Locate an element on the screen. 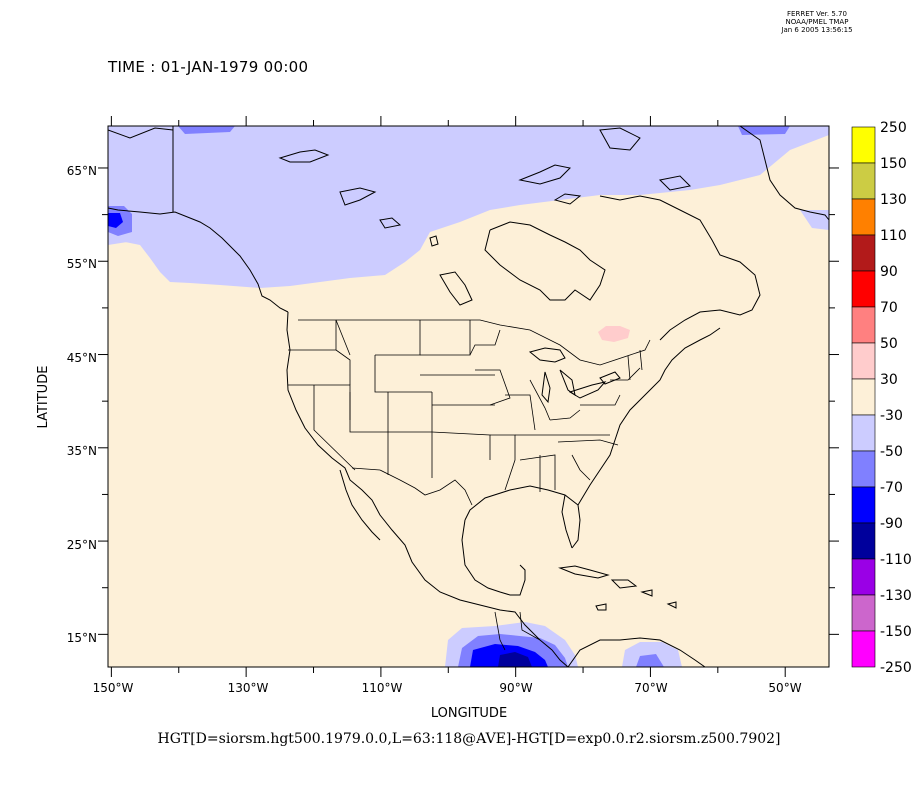 The height and width of the screenshot is (794, 921). y-tick-label: 55°N is located at coordinates (82, 264).